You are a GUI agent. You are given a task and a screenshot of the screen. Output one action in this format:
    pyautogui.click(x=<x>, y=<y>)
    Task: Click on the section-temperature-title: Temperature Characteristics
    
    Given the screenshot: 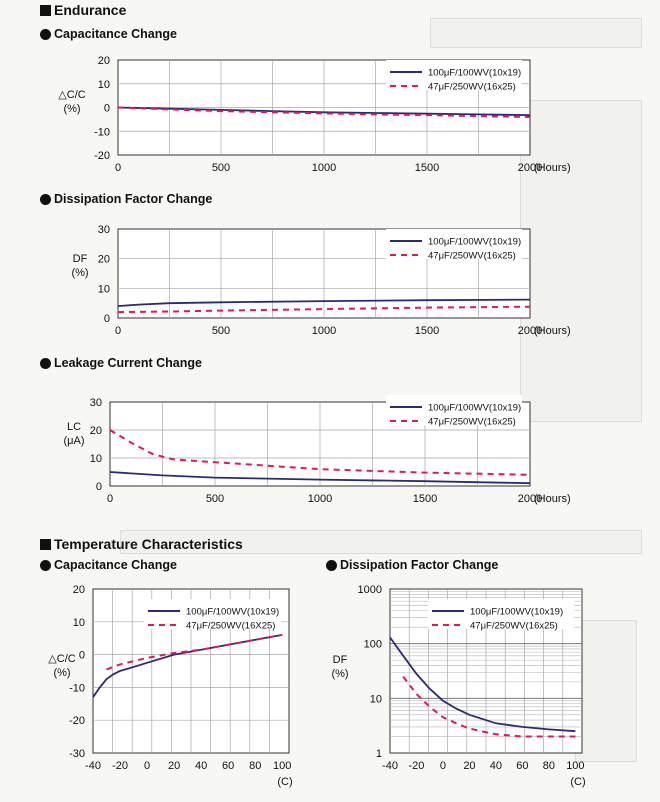 What is the action you would take?
    pyautogui.click(x=148, y=544)
    